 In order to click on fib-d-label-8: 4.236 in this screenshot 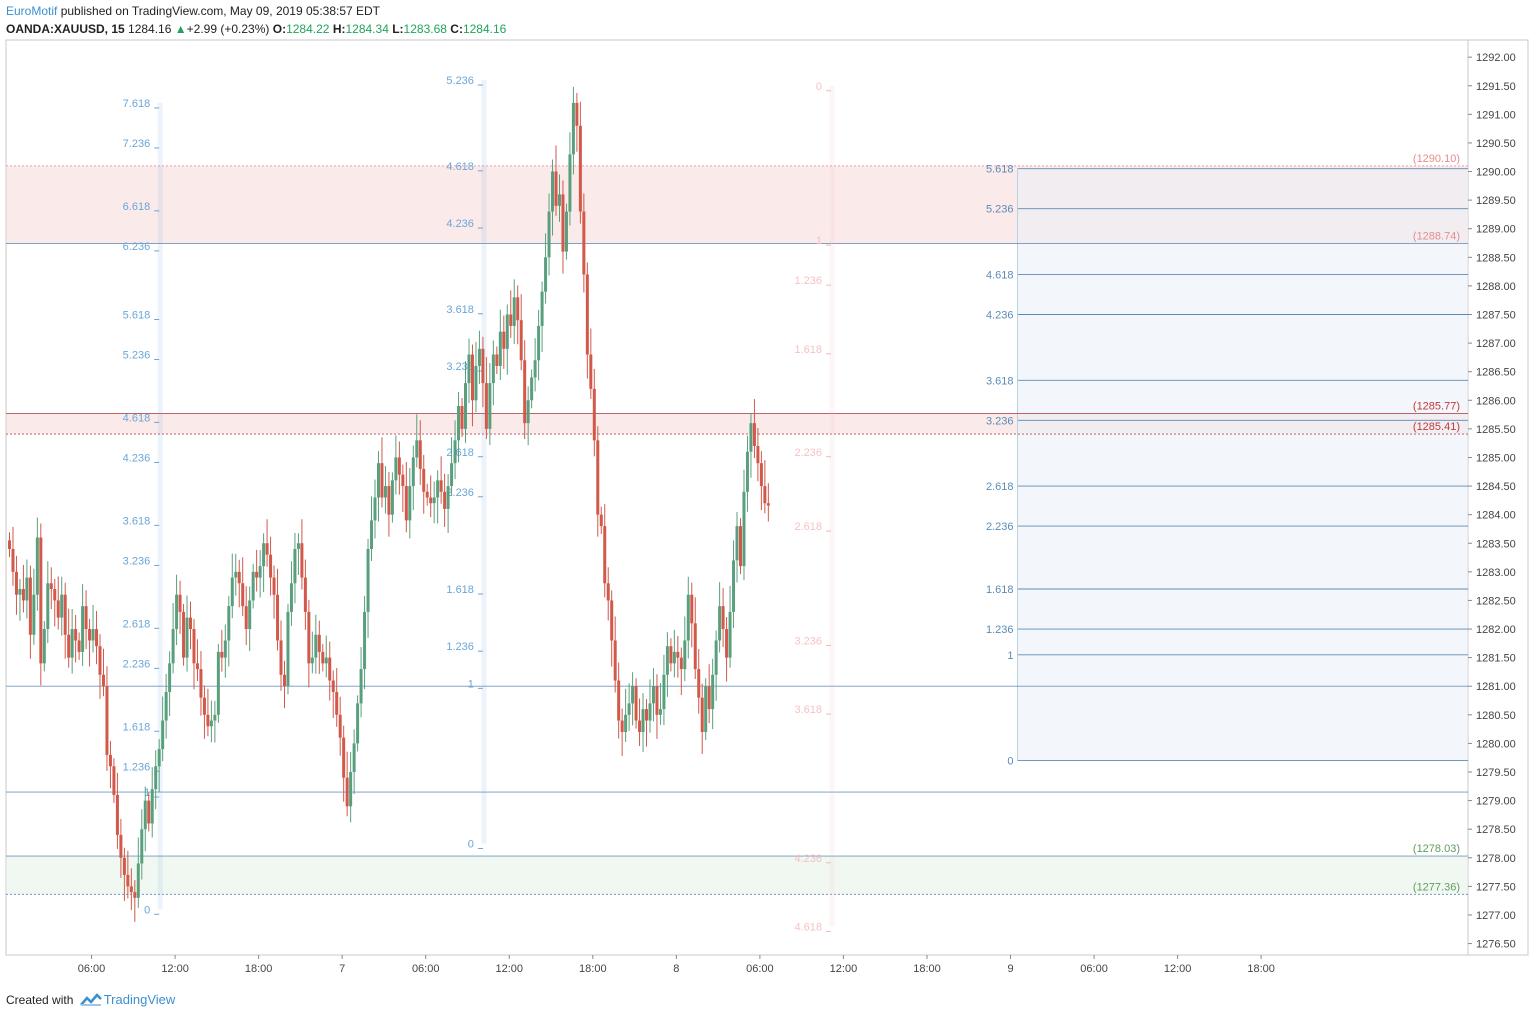, I will do `click(1000, 316)`.